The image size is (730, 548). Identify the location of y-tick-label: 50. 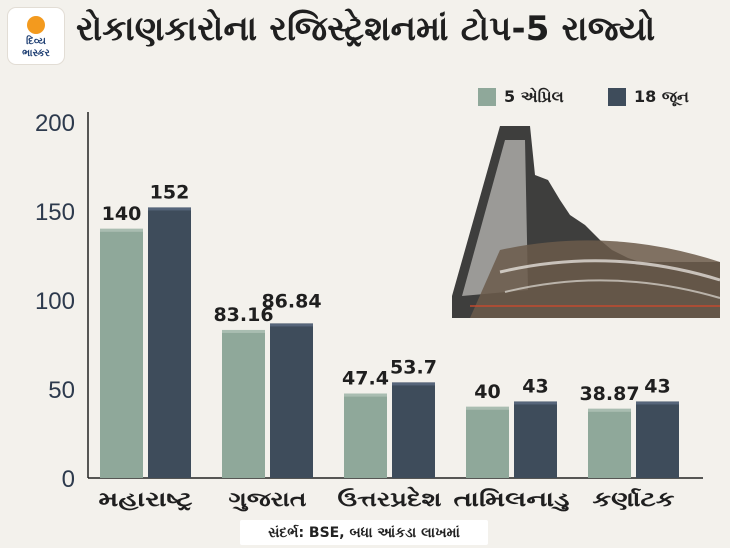
(61, 390).